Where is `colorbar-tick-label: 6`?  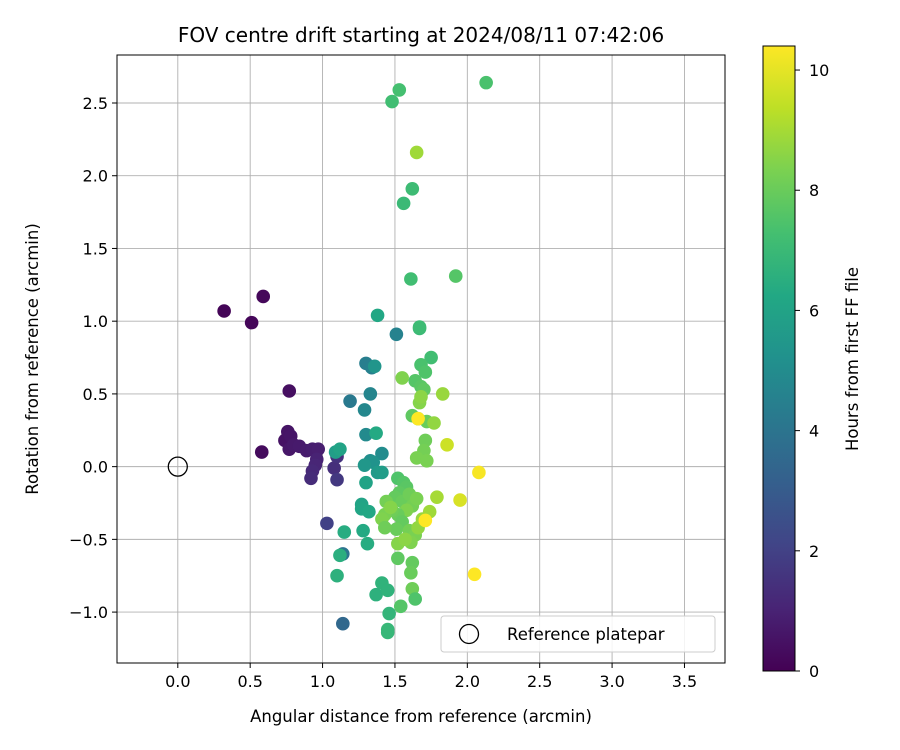
colorbar-tick-label: 6 is located at coordinates (814, 310).